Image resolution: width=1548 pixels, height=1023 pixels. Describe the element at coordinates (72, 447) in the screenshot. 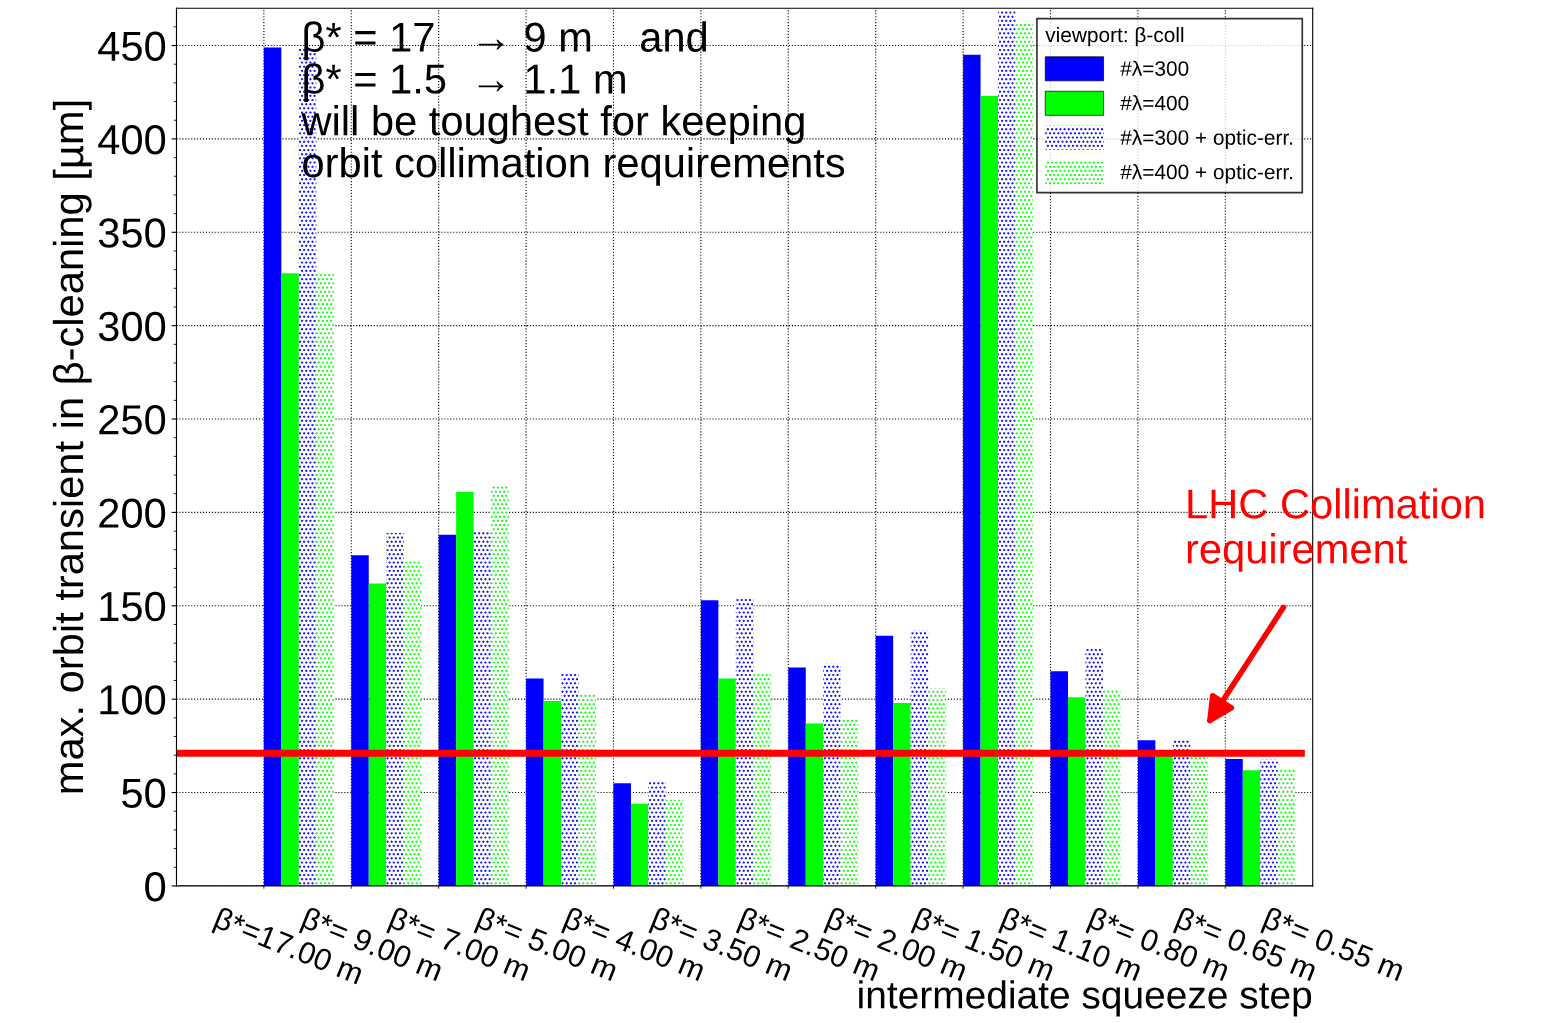

I see `y-axis-title: max. orbit transient in β-cleaning [µm]` at that location.